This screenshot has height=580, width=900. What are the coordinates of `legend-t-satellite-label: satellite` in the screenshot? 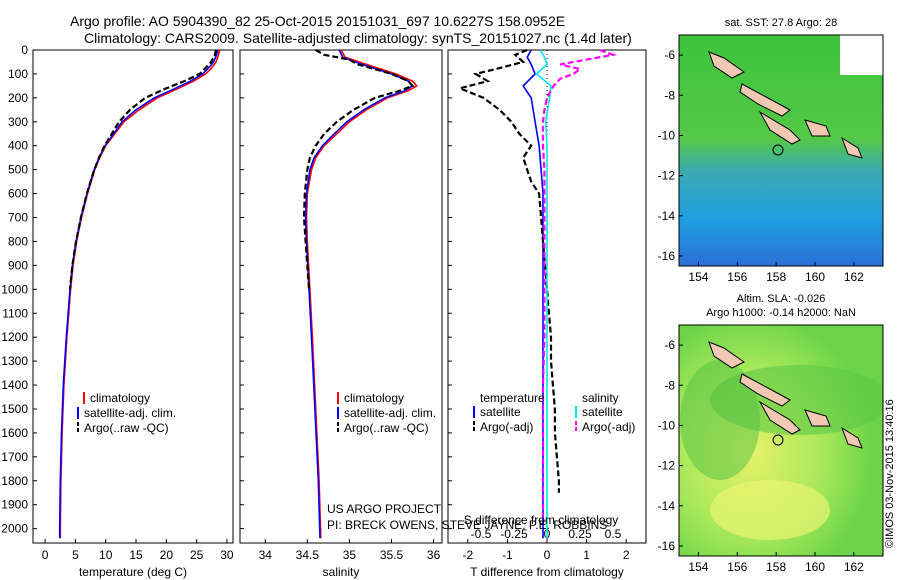 It's located at (500, 412).